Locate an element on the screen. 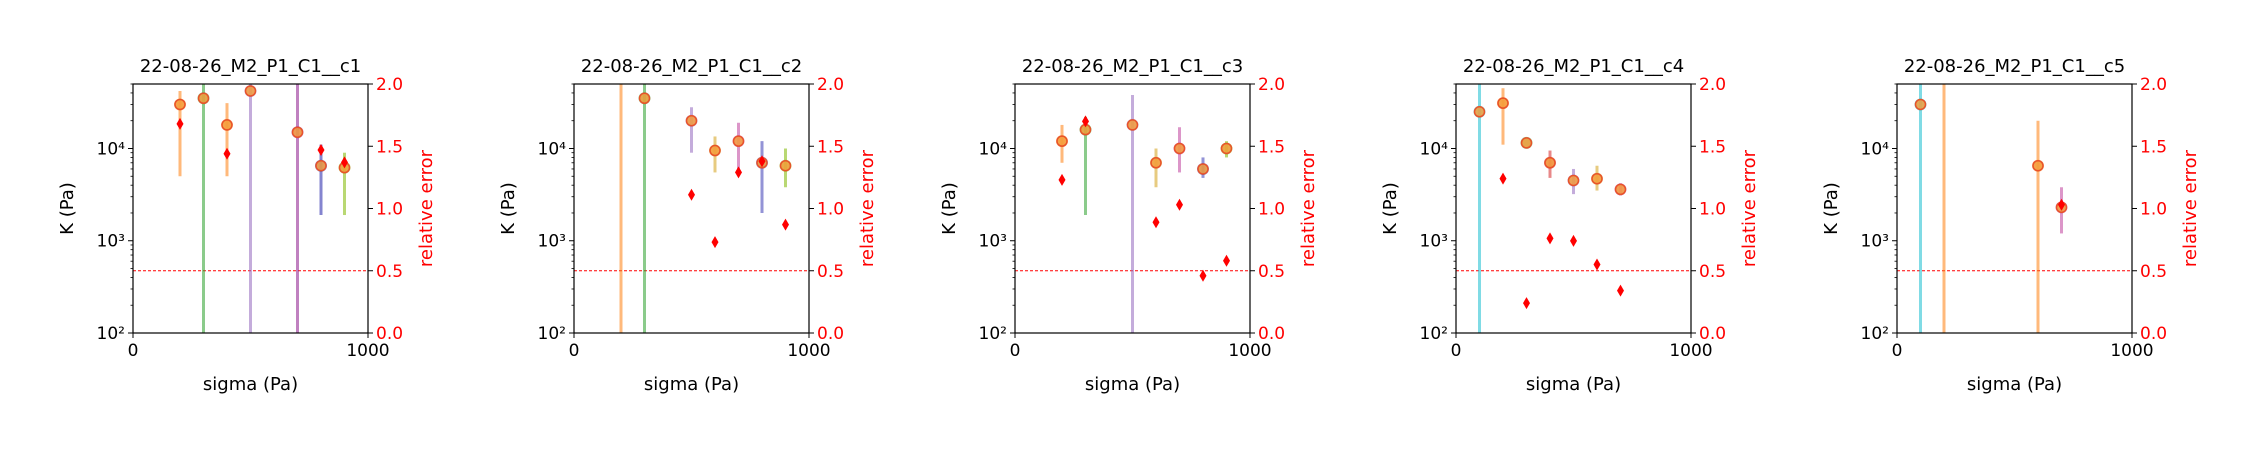 This screenshot has width=2250, height=450. chart-title: 22-08-26_M2_P1_C1__c4 is located at coordinates (1573, 66).